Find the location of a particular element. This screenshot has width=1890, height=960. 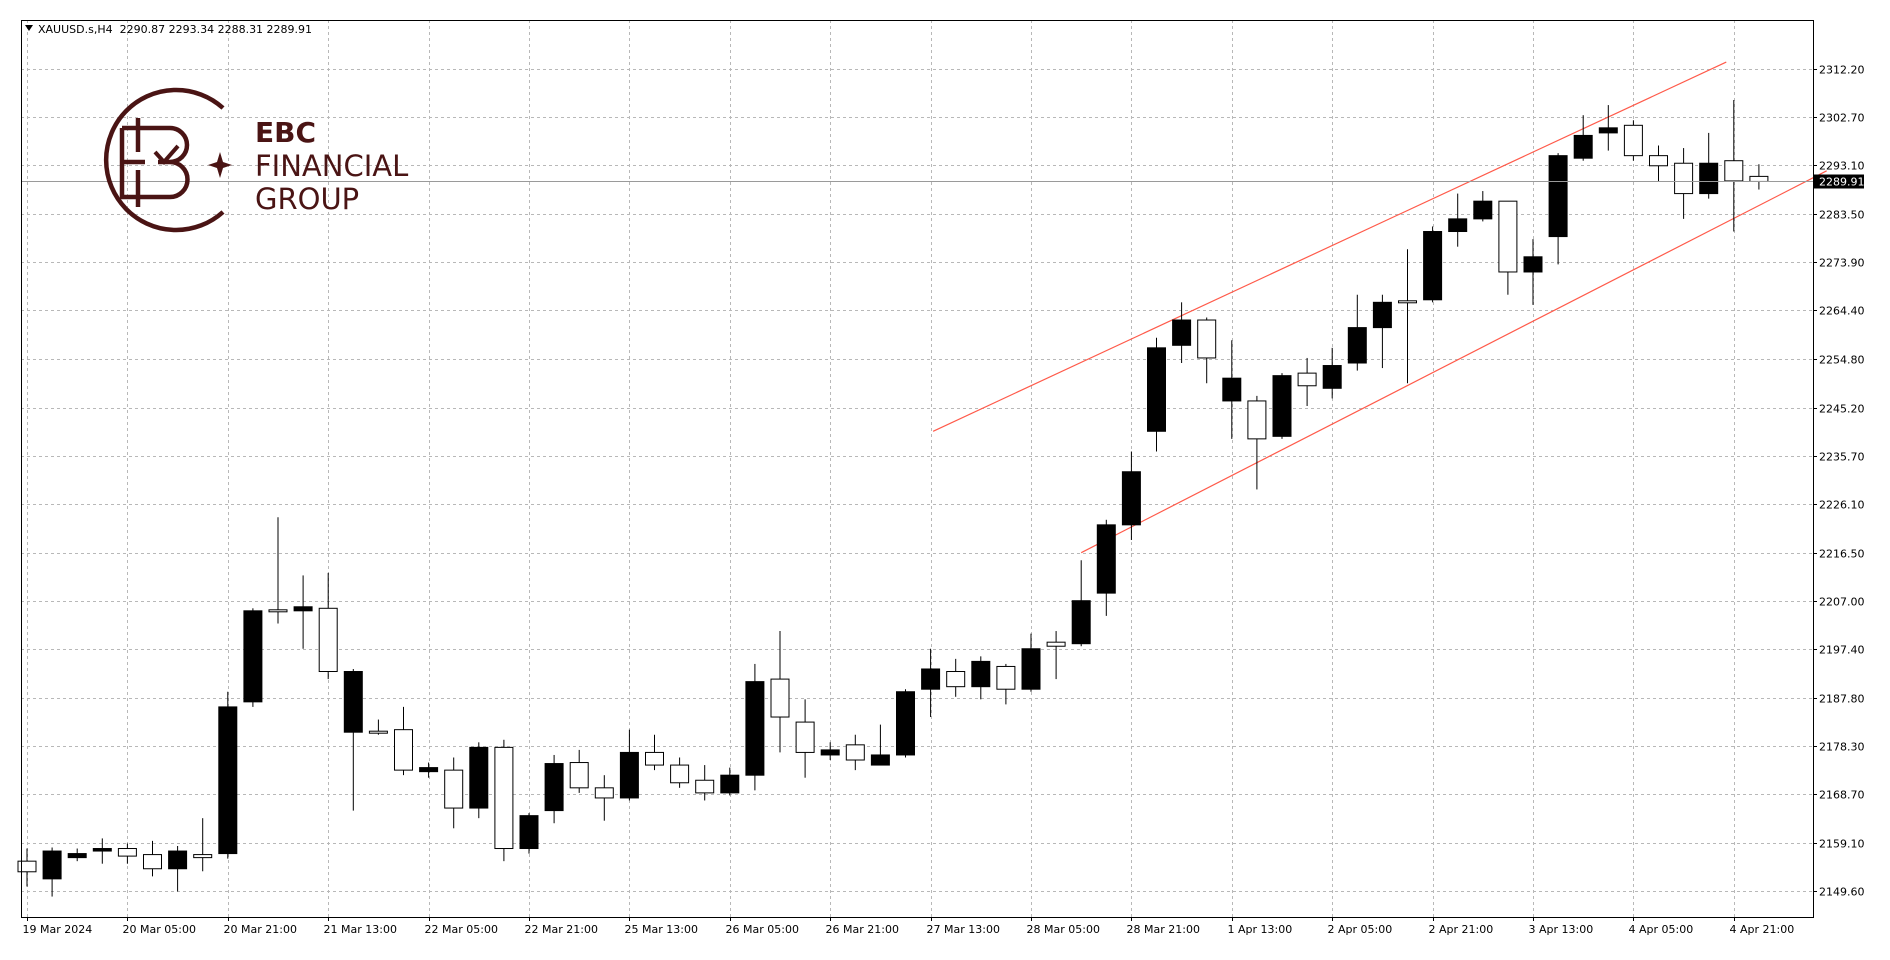

y-tick-label: 2254.80 is located at coordinates (1842, 360).